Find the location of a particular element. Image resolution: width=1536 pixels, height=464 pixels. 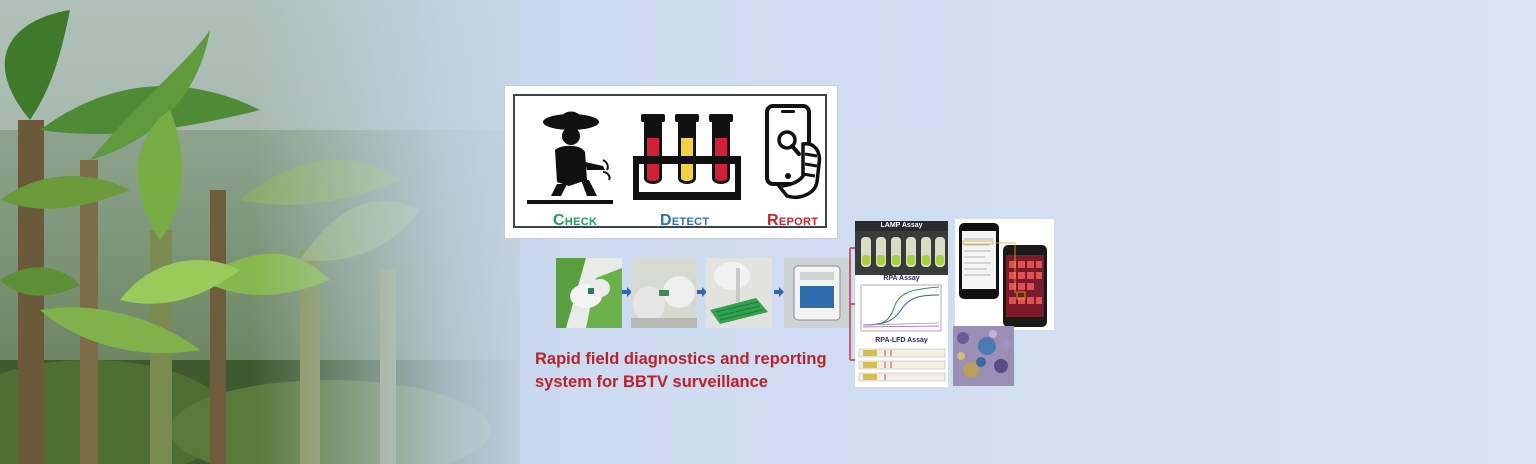

caption-line-2: system for BBTV surveillance is located at coordinates (651, 382).